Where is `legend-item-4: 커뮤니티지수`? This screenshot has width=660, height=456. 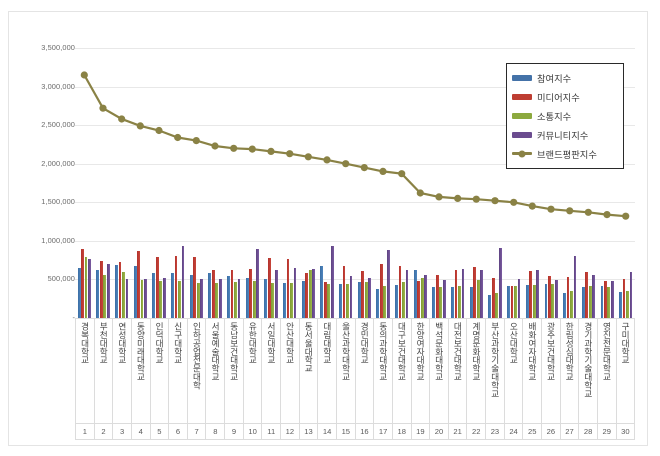 legend-item-4: 커뮤니티지수 is located at coordinates (565, 134).